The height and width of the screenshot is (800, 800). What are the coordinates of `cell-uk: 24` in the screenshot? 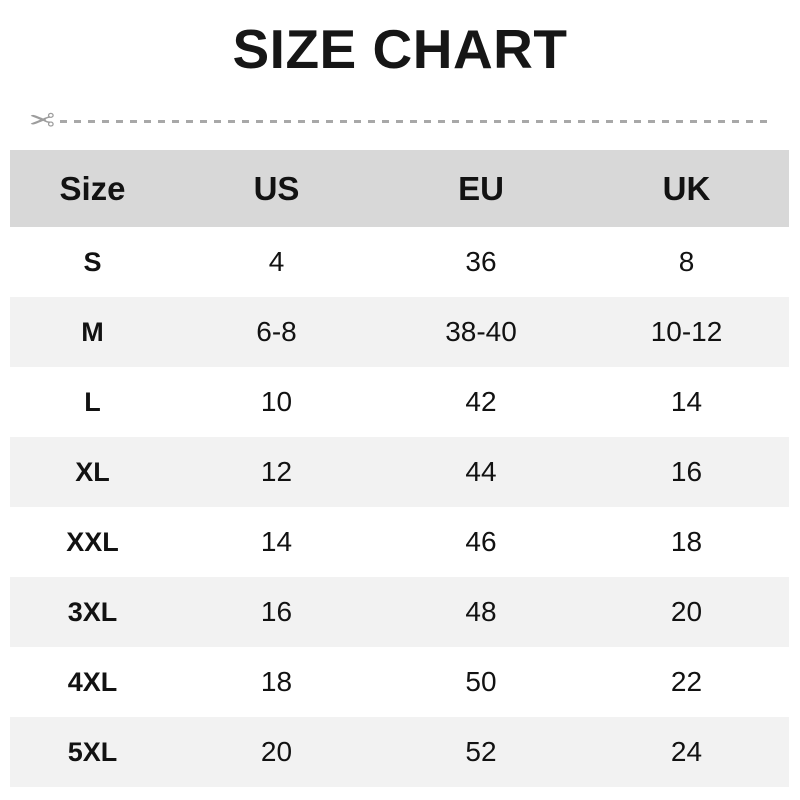 It's located at (686, 751).